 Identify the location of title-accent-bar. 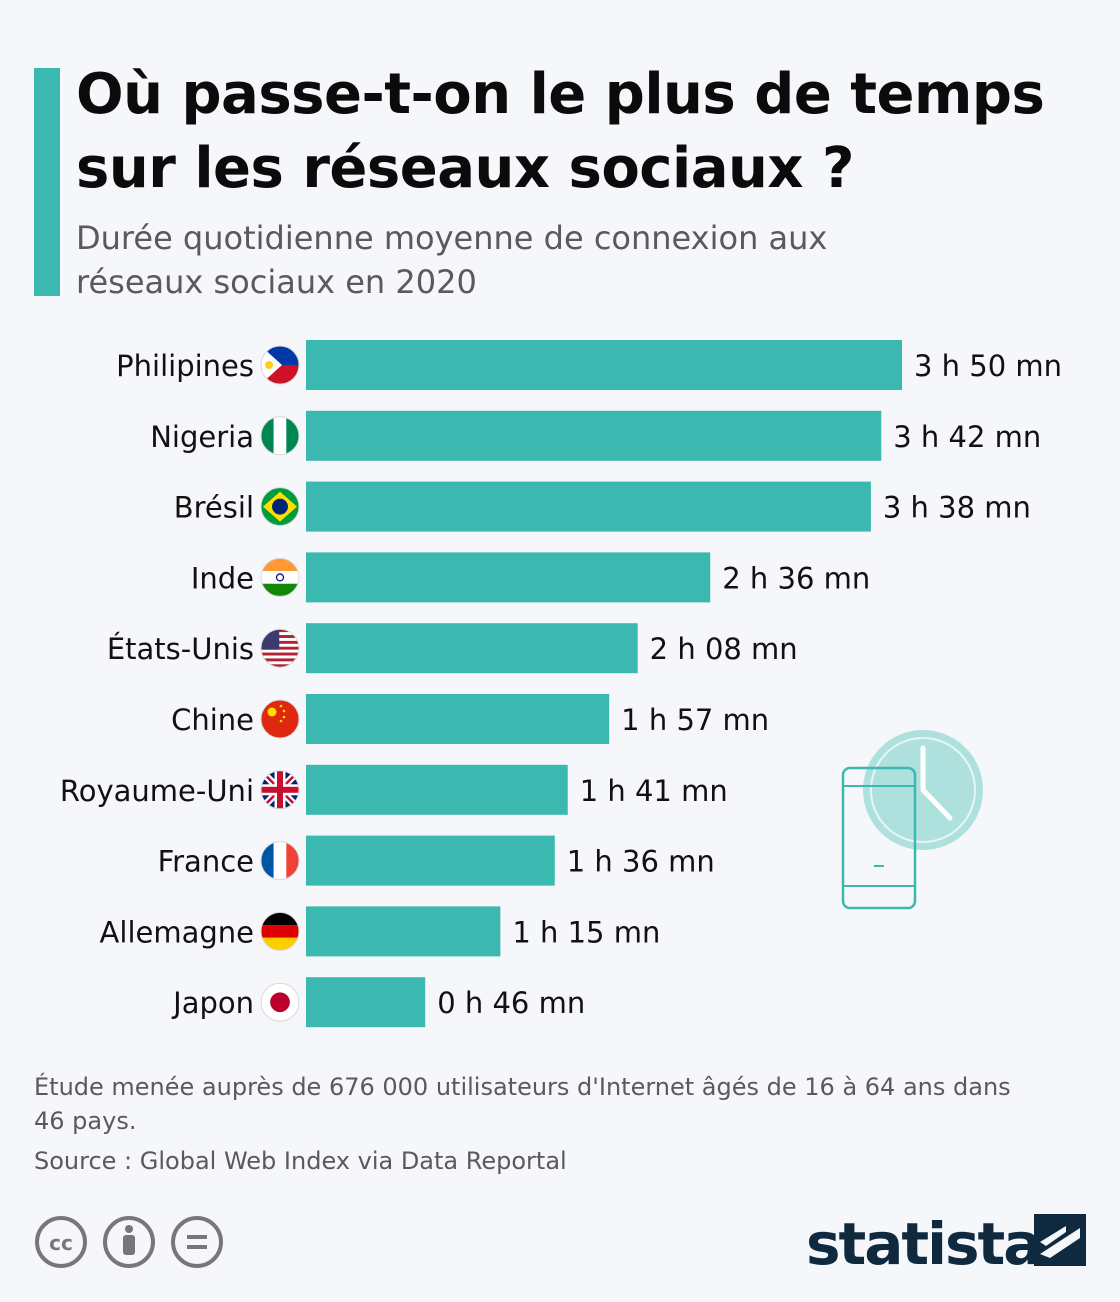
(47, 182).